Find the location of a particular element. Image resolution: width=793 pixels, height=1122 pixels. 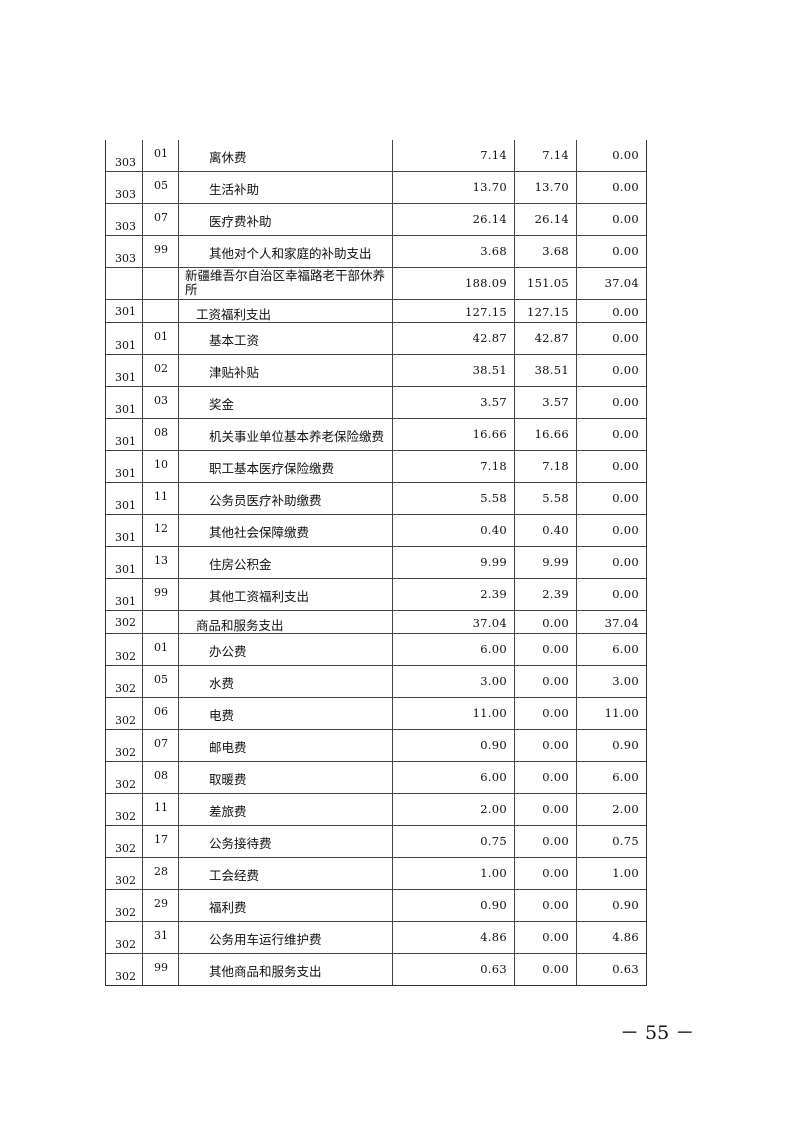

table-cell: 05 is located at coordinates (161, 187).